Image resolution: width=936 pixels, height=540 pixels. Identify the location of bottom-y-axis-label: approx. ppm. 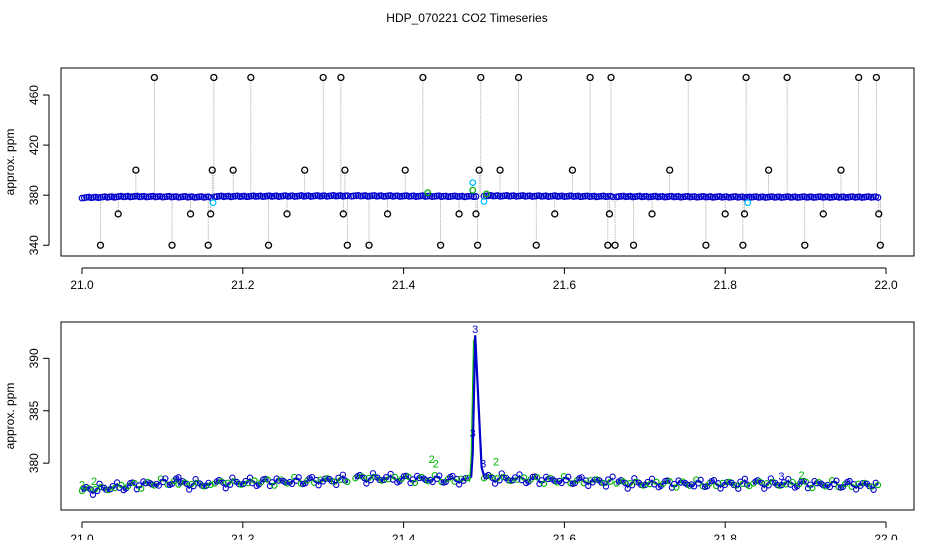
(10, 416).